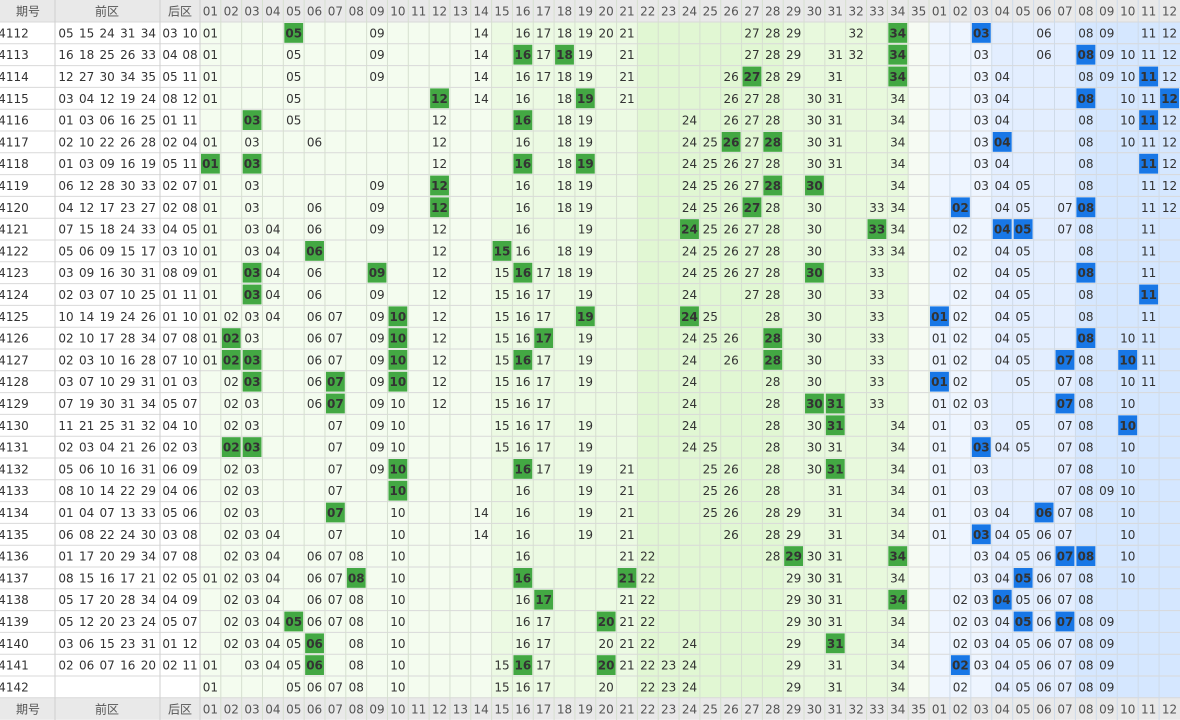 The image size is (1180, 720). Describe the element at coordinates (1002, 230) in the screenshot. I see `hit-number: 04` at that location.